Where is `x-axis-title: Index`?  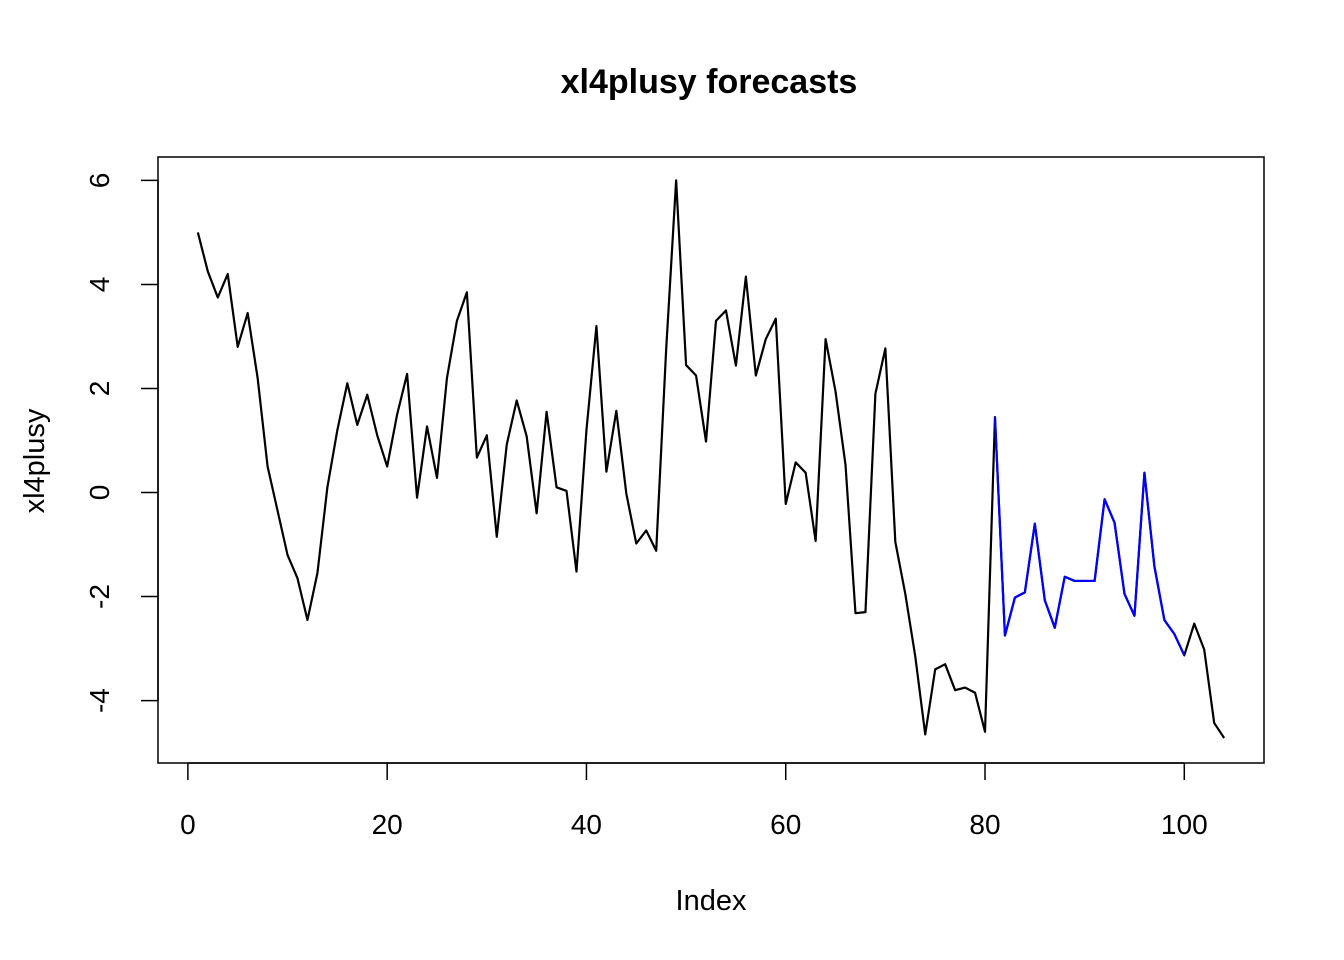 x-axis-title: Index is located at coordinates (711, 901).